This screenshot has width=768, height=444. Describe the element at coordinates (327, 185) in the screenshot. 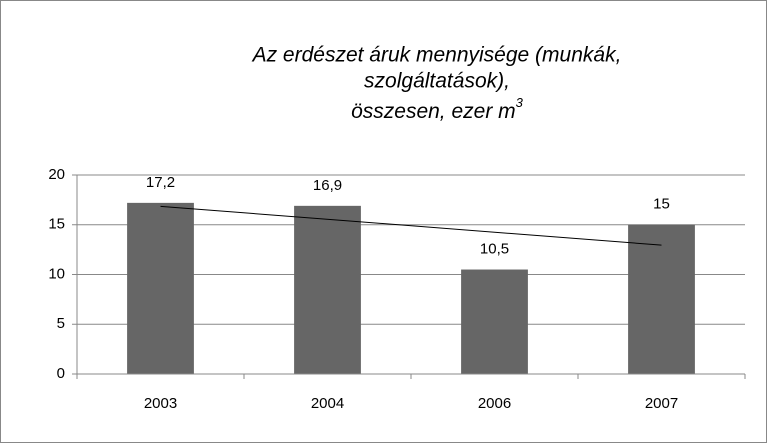

I see `data-label: 16,9` at that location.